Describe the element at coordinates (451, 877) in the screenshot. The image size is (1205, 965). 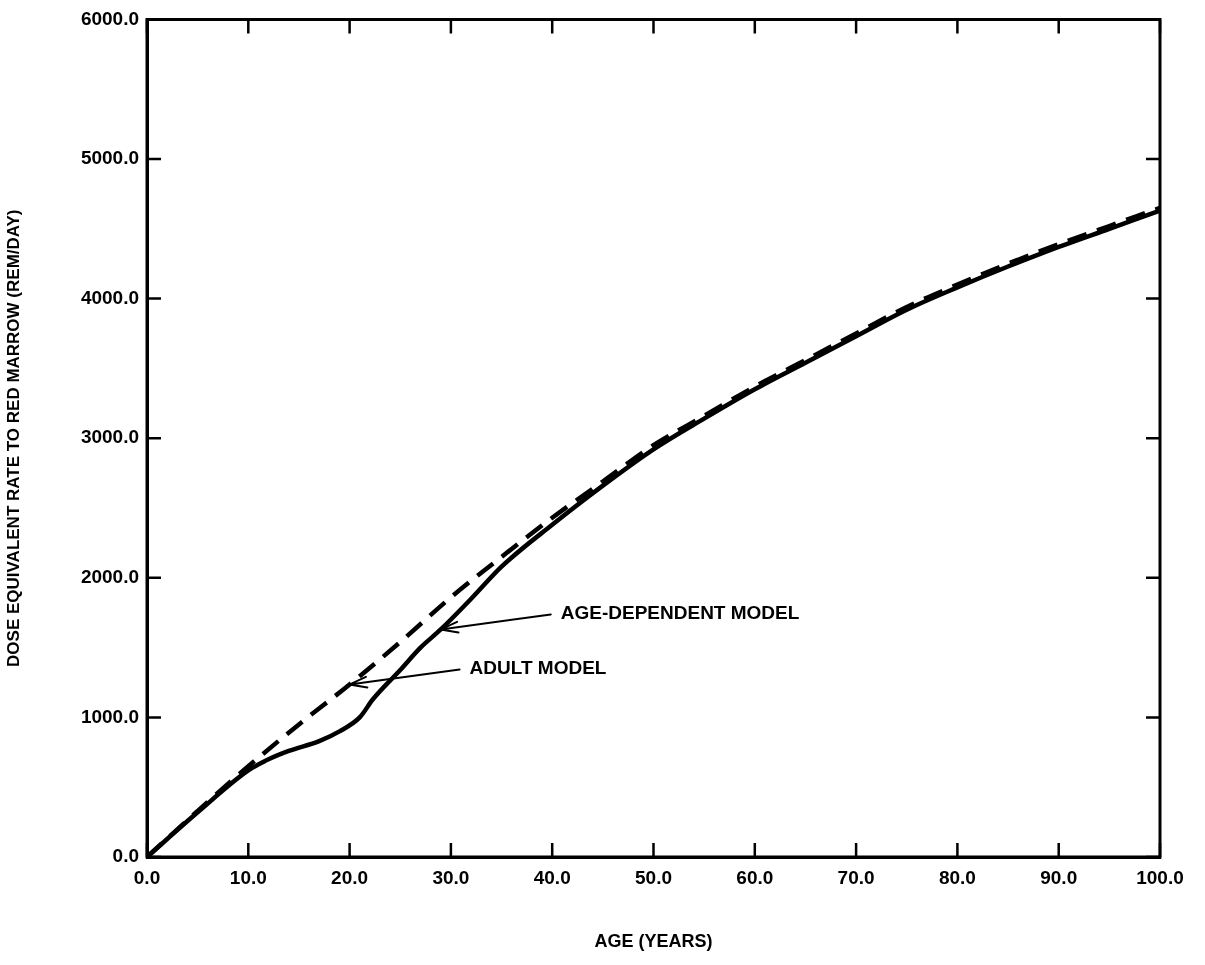
I see `x-tick-label: 30.0` at that location.